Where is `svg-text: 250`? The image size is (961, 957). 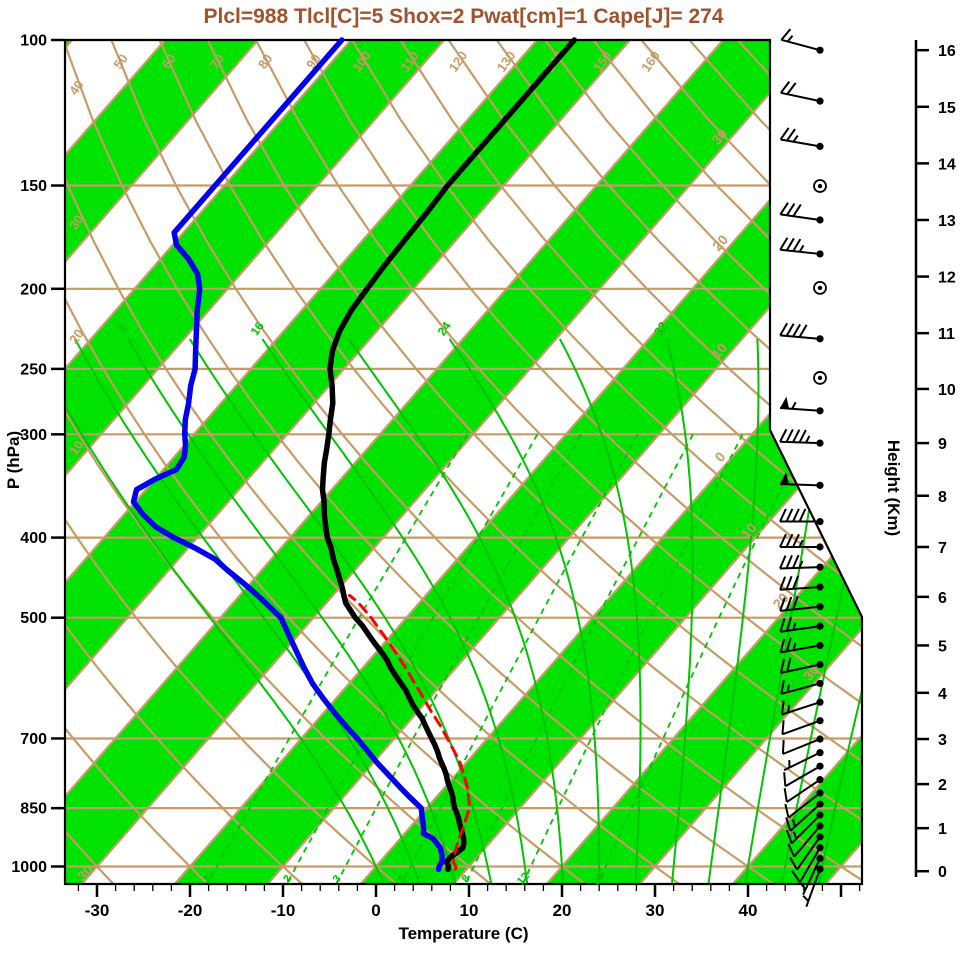
svg-text: 250 is located at coordinates (33, 369).